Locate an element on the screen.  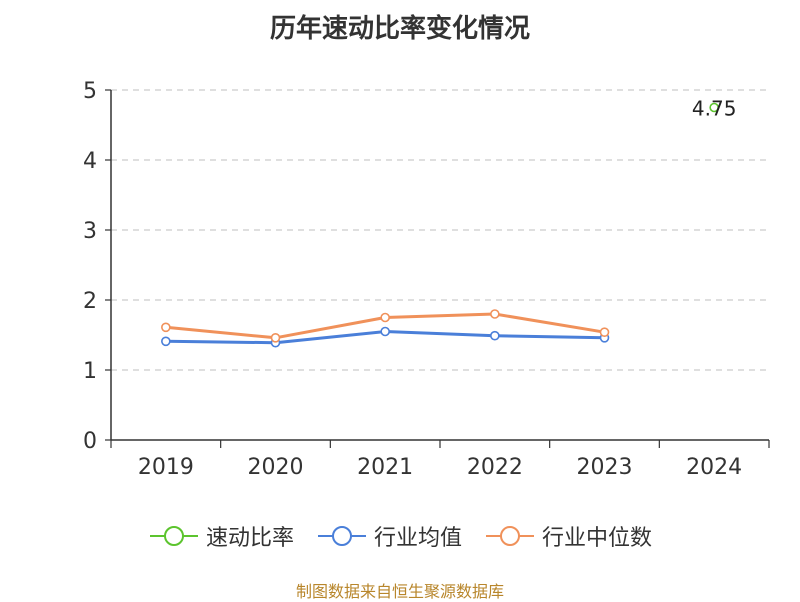
legend-item-industry-mean: 行业均值 is located at coordinates (389, 536).